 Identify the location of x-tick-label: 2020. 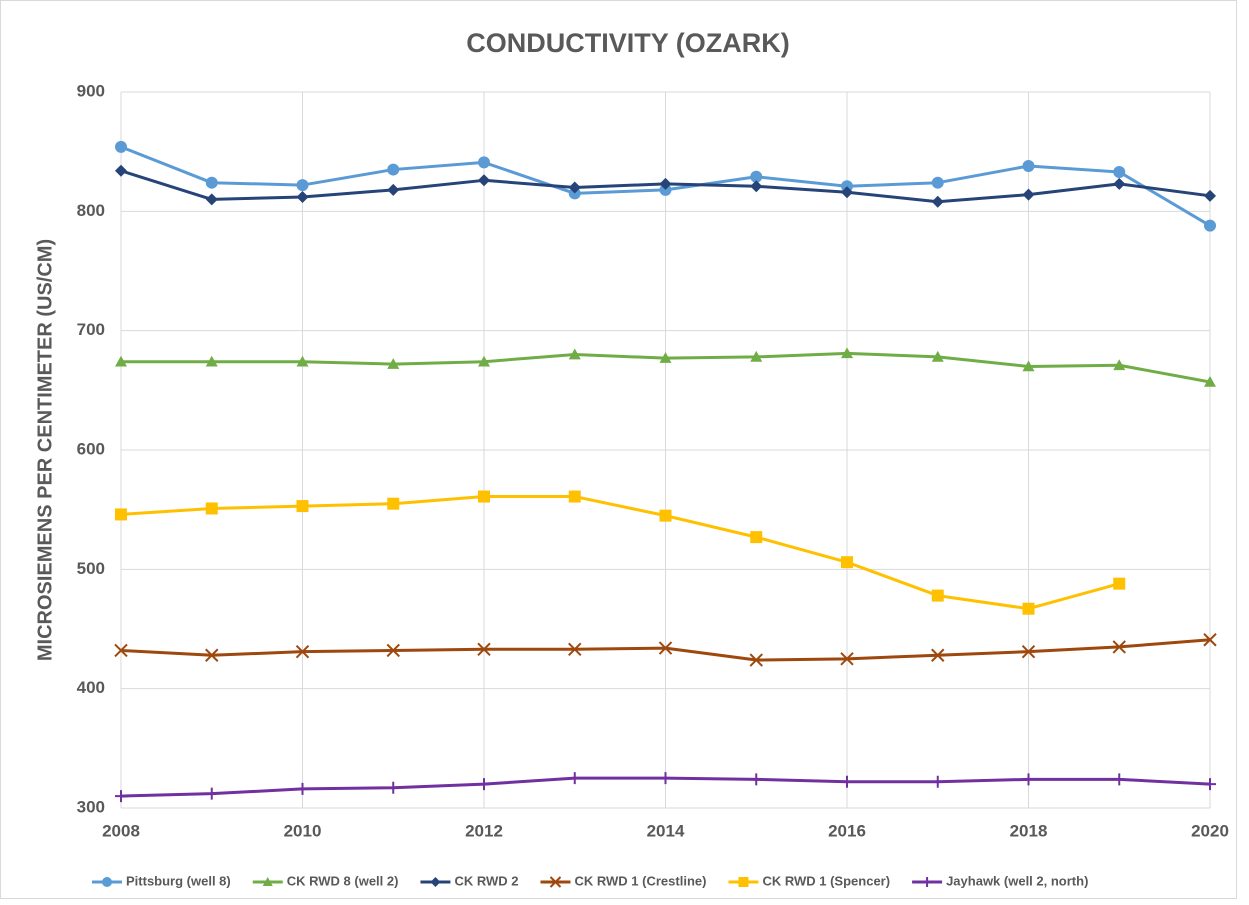
(1210, 830).